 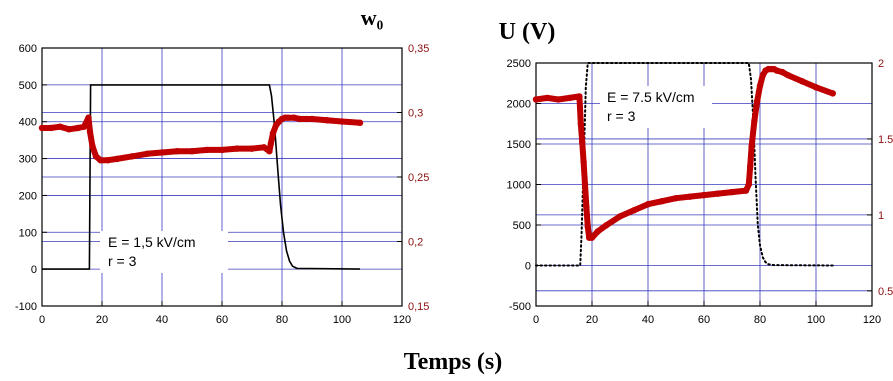 I want to click on right-axis-title-w0: w₀, so click(x=372, y=17).